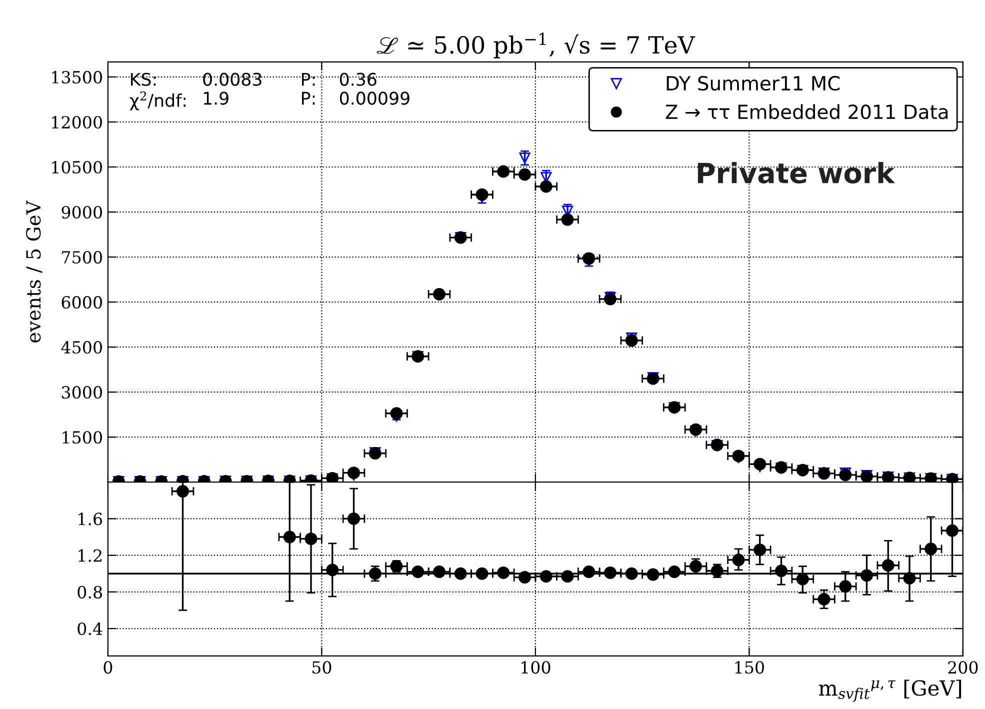 The width and height of the screenshot is (985, 709). What do you see at coordinates (536, 45) in the screenshot?
I see `chart-title: ℒ ≃ 5.00 pb$^{−1}$, √s = 7 TeV` at bounding box center [536, 45].